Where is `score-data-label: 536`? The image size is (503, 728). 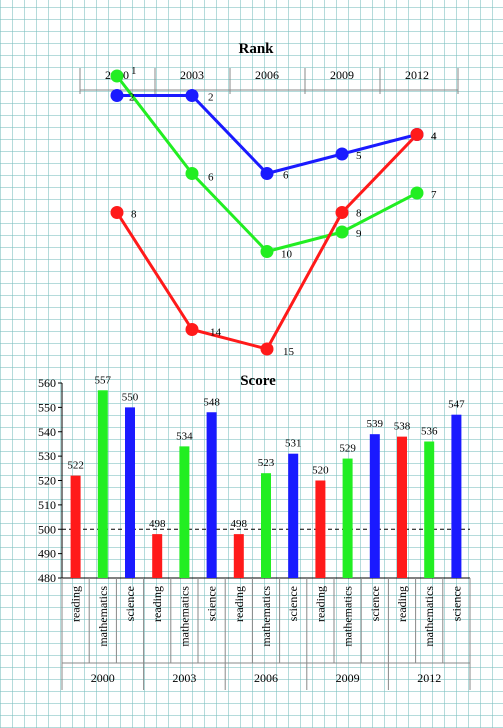
score-data-label: 536 is located at coordinates (429, 432).